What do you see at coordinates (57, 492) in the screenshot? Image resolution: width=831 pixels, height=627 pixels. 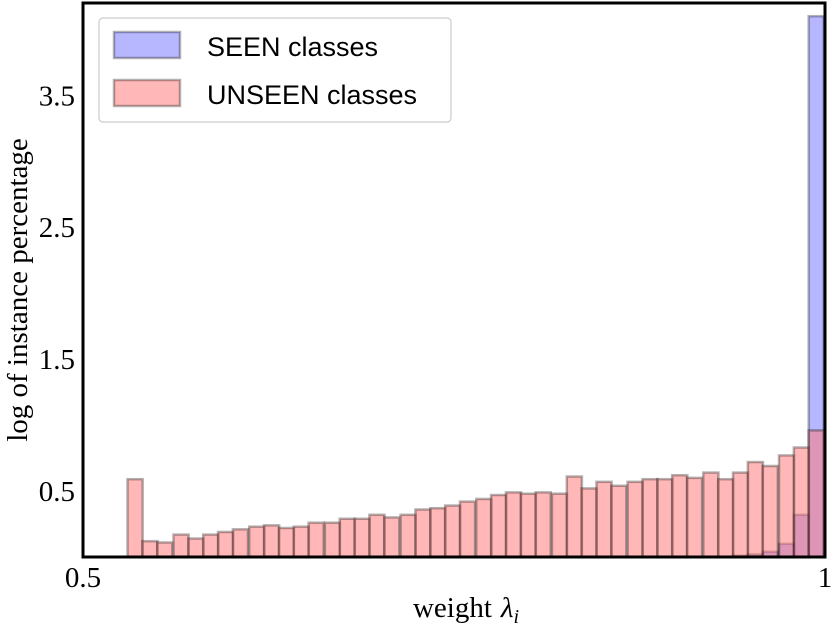 I see `y-tick-label: 0.5` at bounding box center [57, 492].